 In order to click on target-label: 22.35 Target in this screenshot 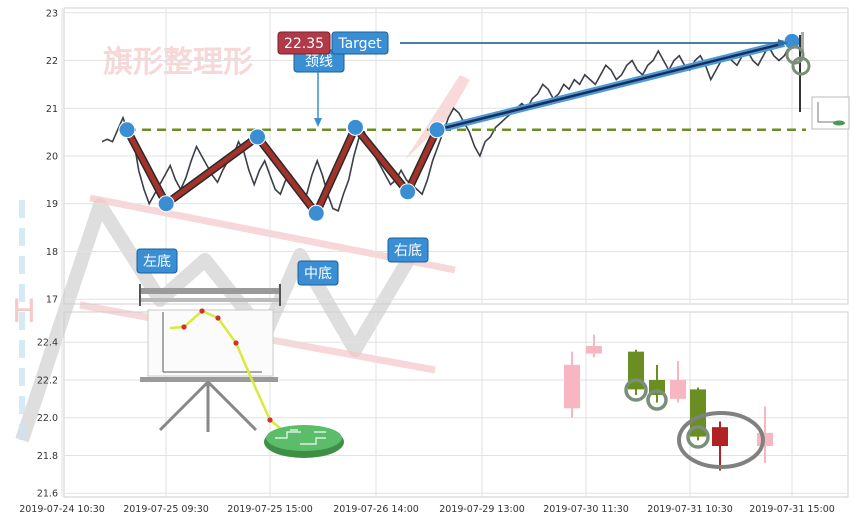, I will do `click(532, 43)`.